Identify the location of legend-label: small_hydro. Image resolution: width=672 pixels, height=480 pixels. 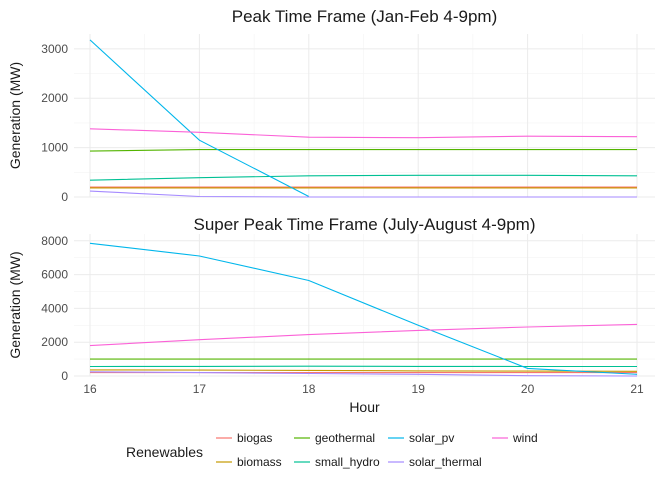
(347, 462).